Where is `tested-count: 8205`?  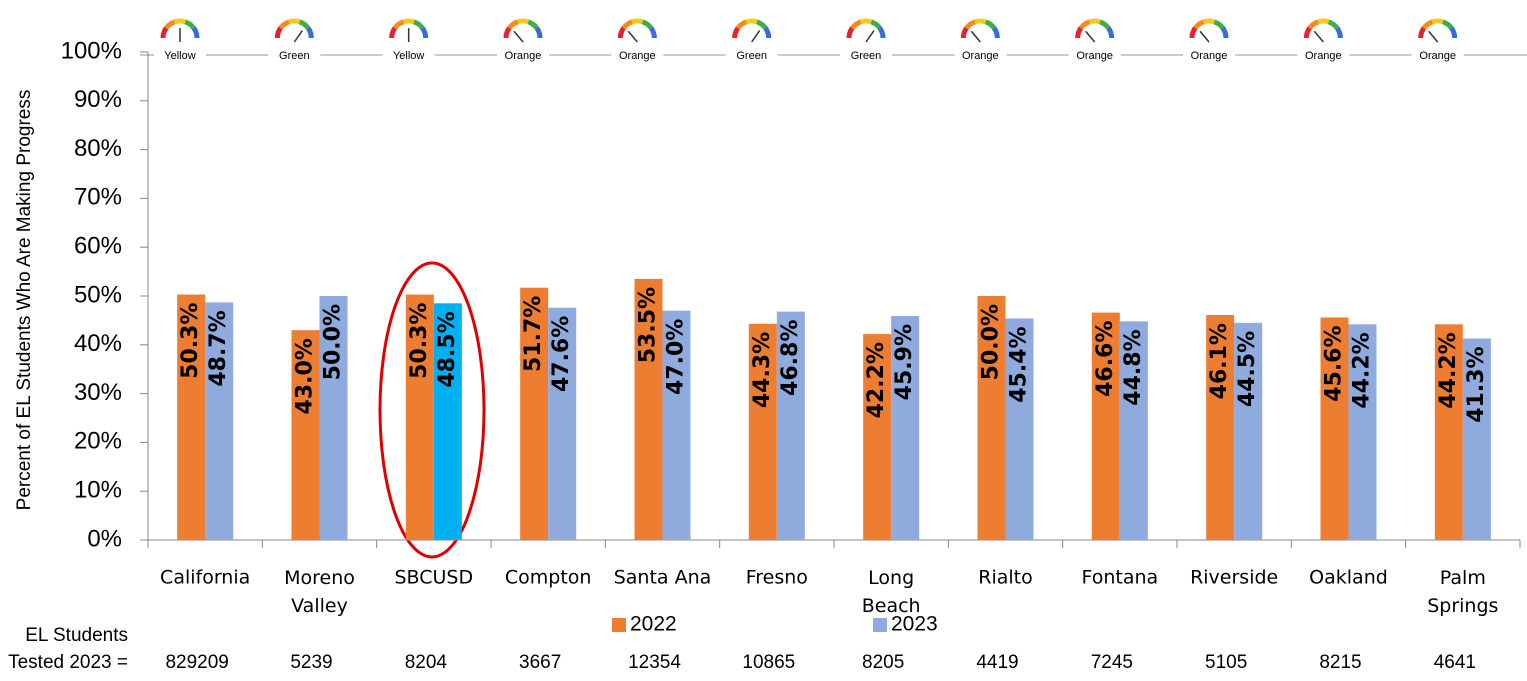
tested-count: 8205 is located at coordinates (883, 662).